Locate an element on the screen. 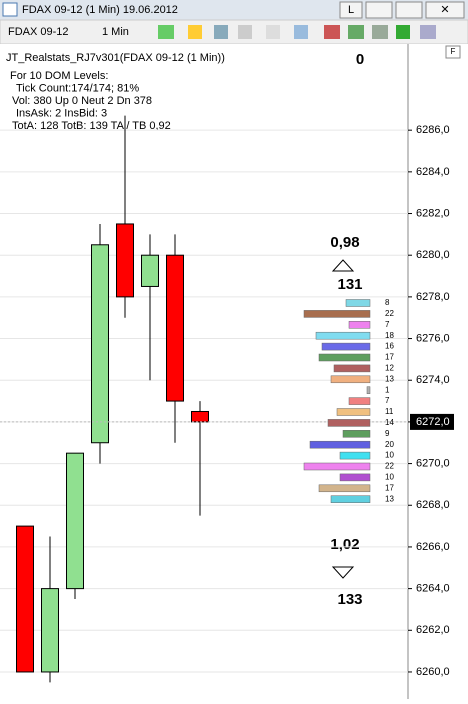 This screenshot has height=704, width=468. y-tick-label: 6266,0 is located at coordinates (433, 547).